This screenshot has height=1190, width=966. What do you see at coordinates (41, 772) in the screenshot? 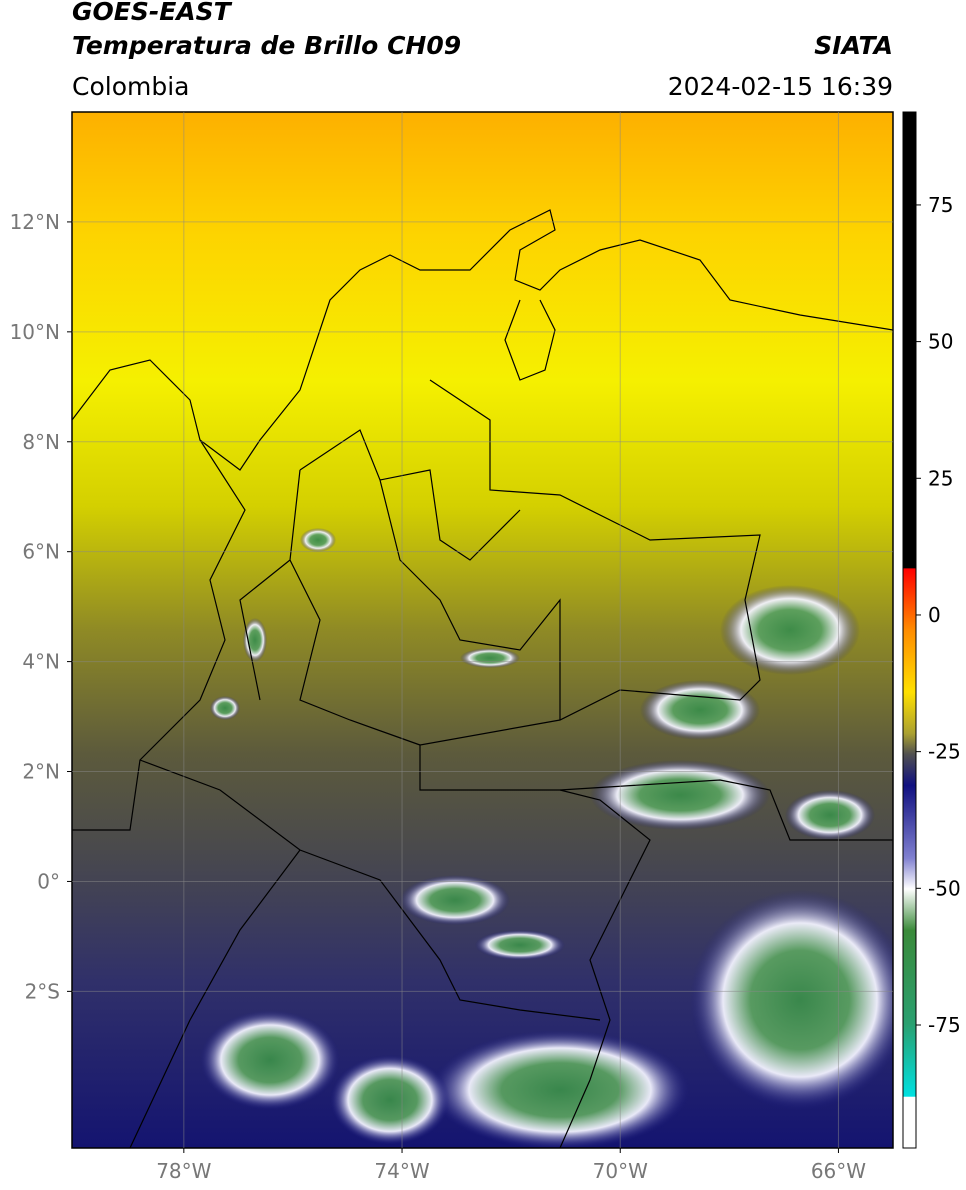
I see `lat-tick-label: 2°N` at bounding box center [41, 772].